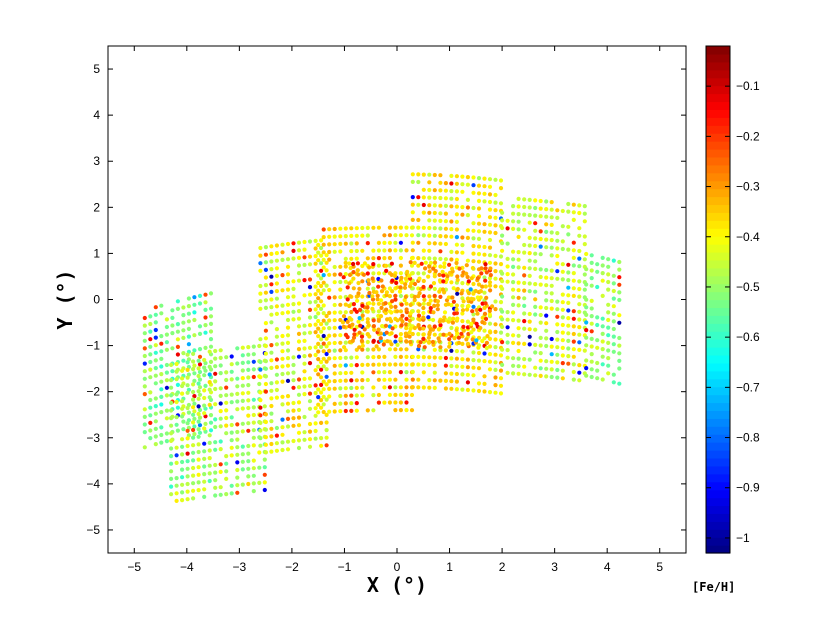  Describe the element at coordinates (748, 136) in the screenshot. I see `colorbar-tick-label: −0.2` at that location.